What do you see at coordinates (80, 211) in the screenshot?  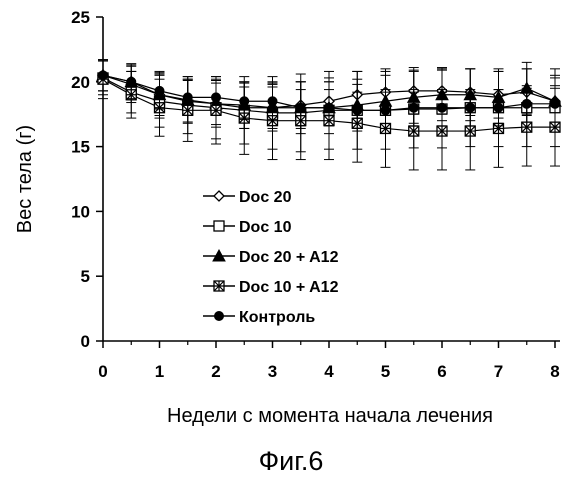 I see `y-tick-label: 10` at bounding box center [80, 211].